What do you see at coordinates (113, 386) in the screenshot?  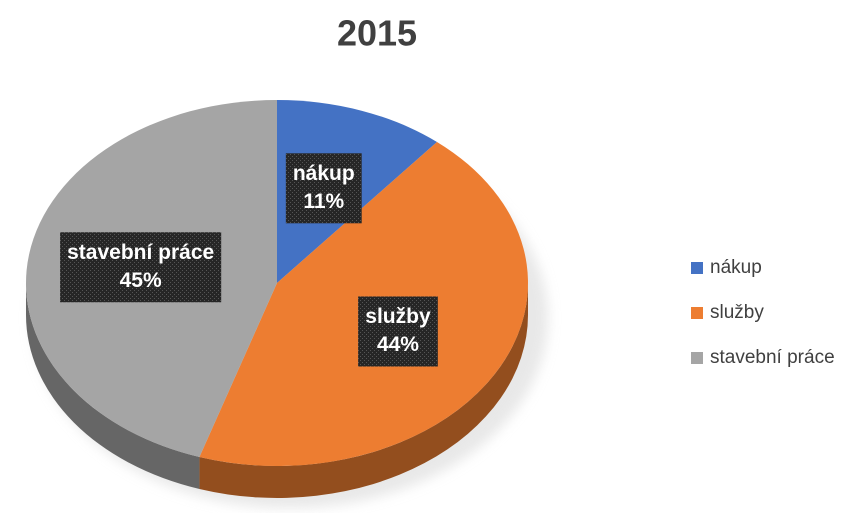 I see `slice-side` at bounding box center [113, 386].